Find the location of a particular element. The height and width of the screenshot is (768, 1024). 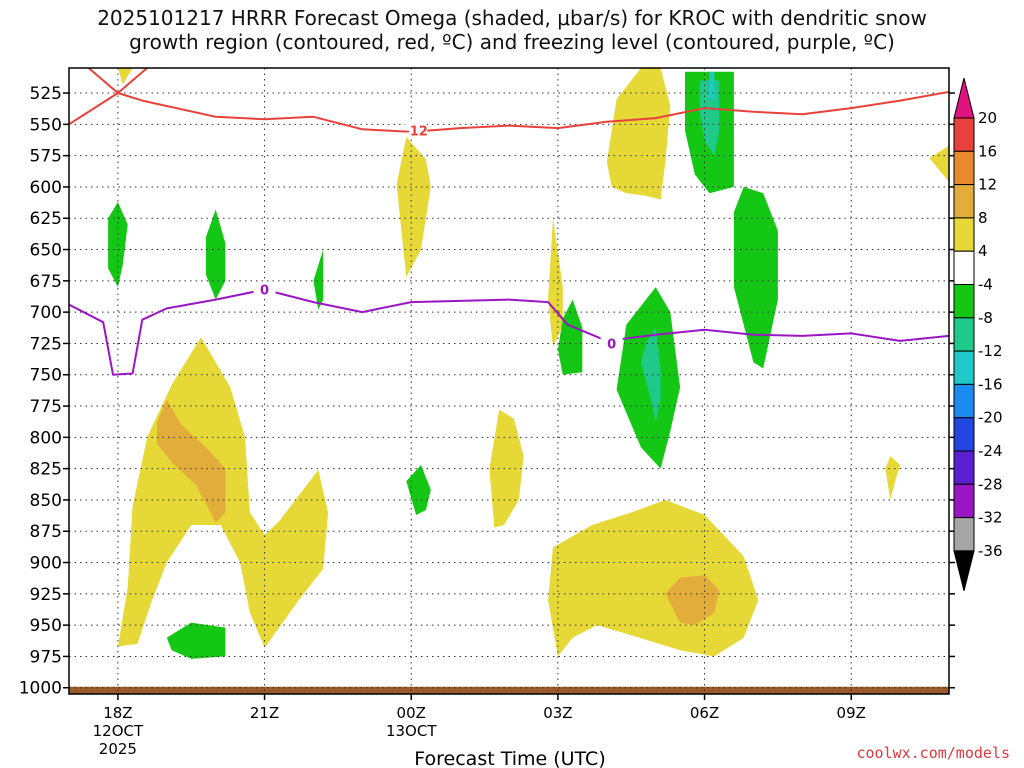

freezing-level-label-1-bg is located at coordinates (264, 289).